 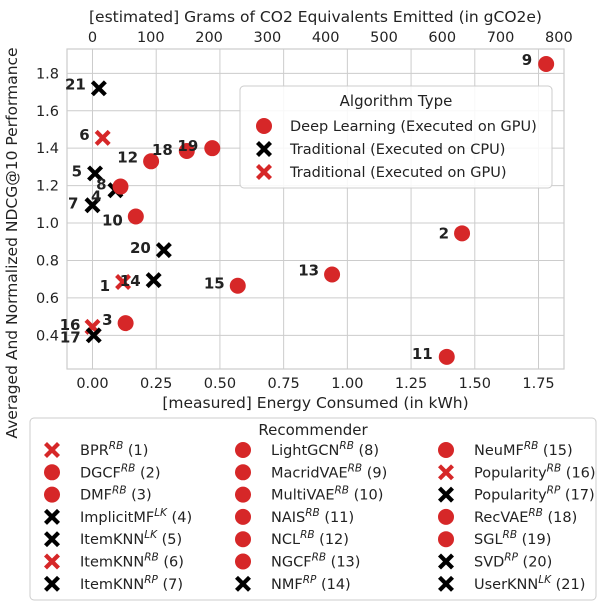 I want to click on recommender-name: DGCF, so click(x=100, y=473).